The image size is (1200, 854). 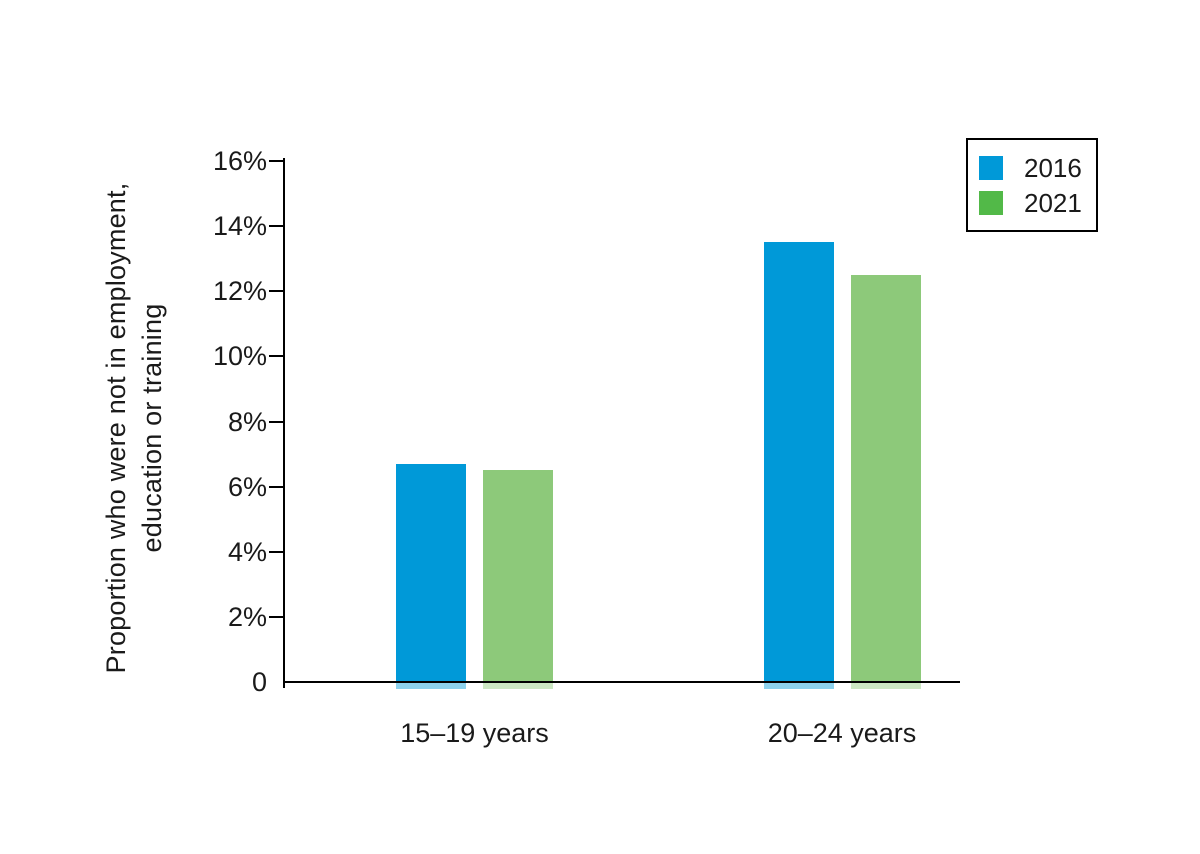 What do you see at coordinates (239, 226) in the screenshot?
I see `y-tick-label-14: 14%` at bounding box center [239, 226].